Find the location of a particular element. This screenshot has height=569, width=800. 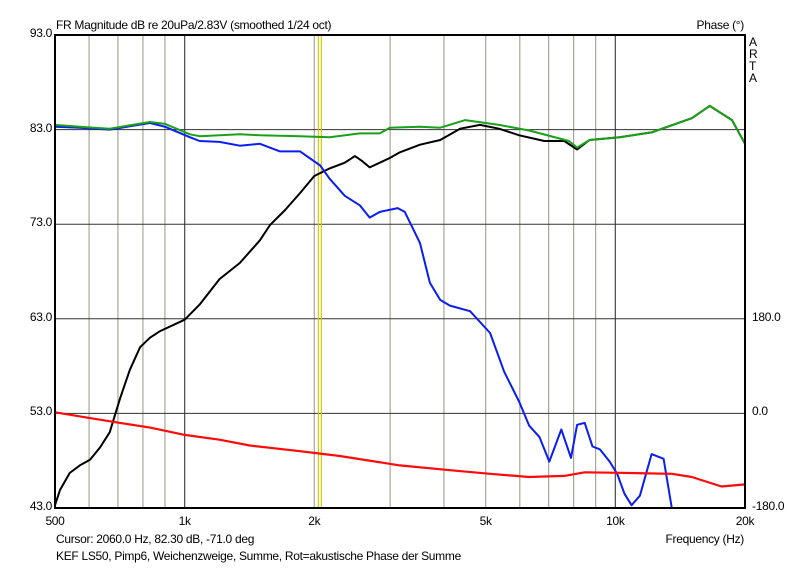

x-tick-label: 1k is located at coordinates (184, 521).